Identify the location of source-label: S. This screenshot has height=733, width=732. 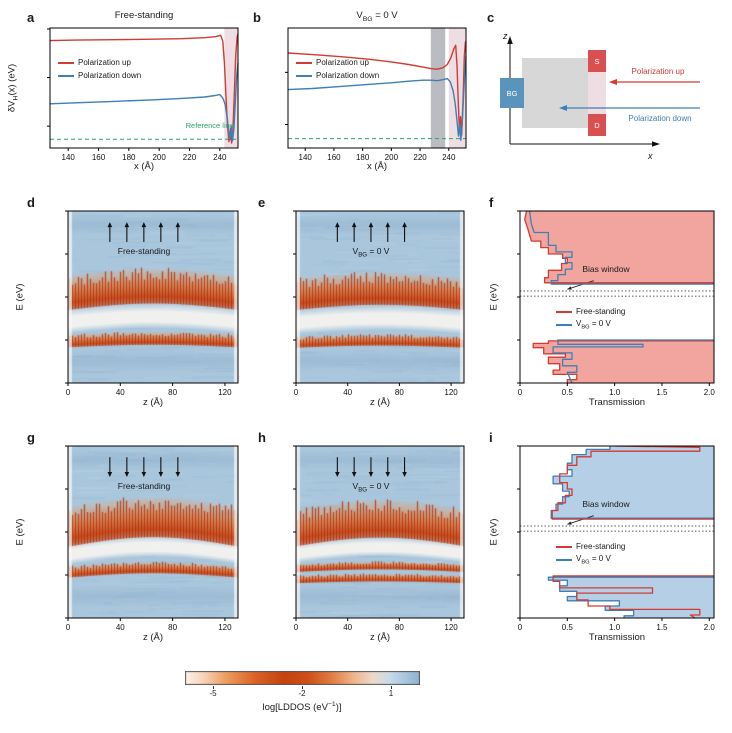
(596, 61).